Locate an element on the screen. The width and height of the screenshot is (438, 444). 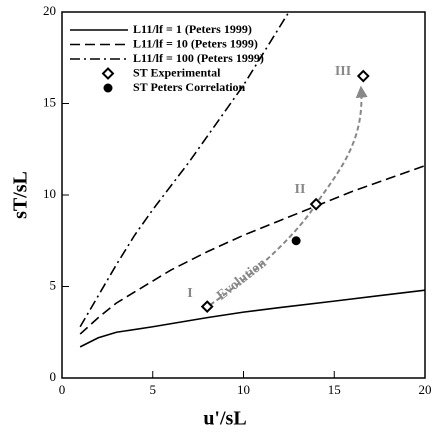
x-tick-label: 15 is located at coordinates (334, 389).